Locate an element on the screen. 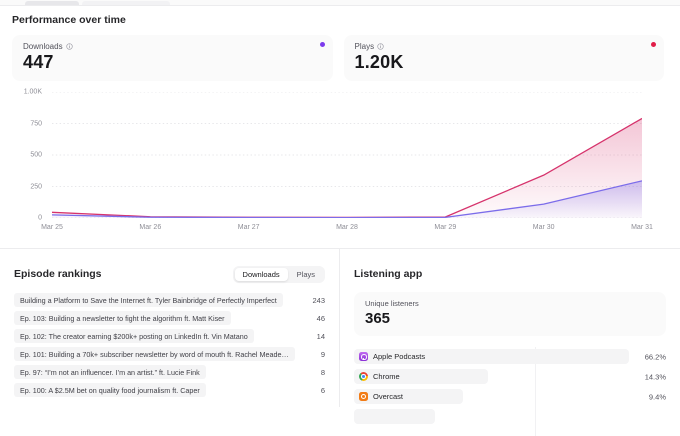  episode-rankings-title: Episode rankings is located at coordinates (58, 274).